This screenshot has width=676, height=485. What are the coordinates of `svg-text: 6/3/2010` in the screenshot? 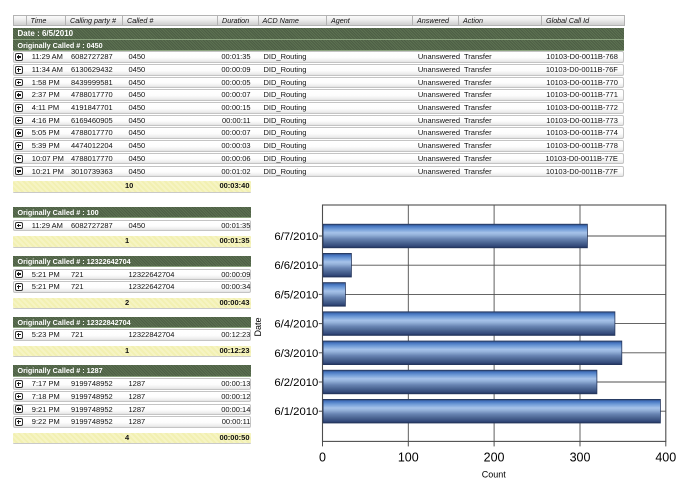 It's located at (296, 354).